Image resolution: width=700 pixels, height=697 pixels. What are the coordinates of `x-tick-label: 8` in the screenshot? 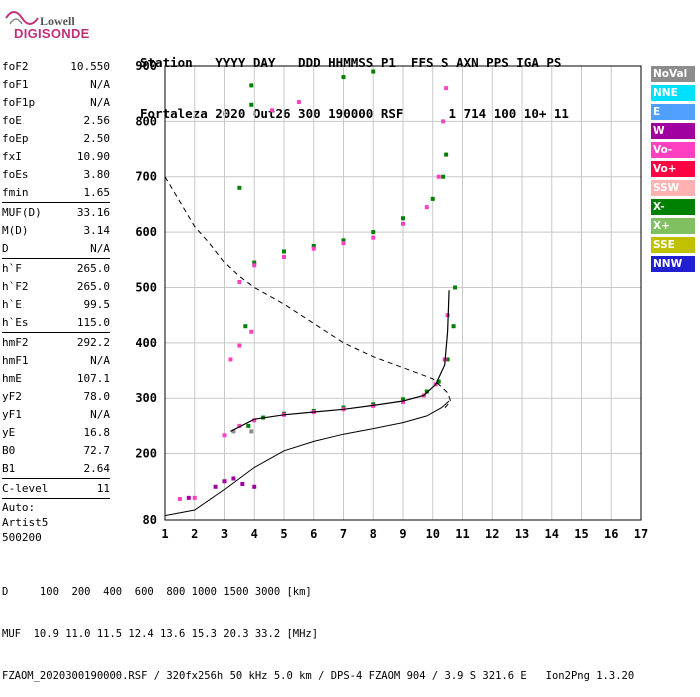 It's located at (373, 534).